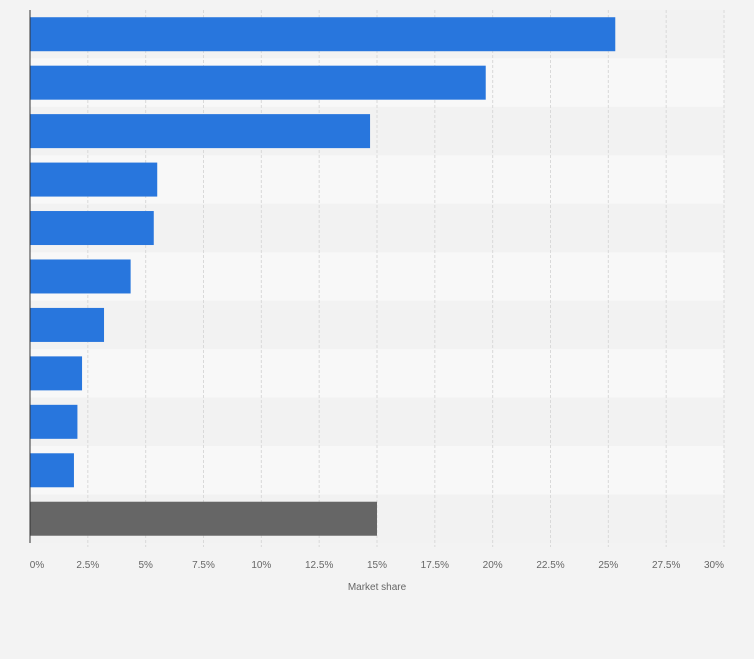  Describe the element at coordinates (87, 565) in the screenshot. I see `x-tick-label: 2.5%` at that location.